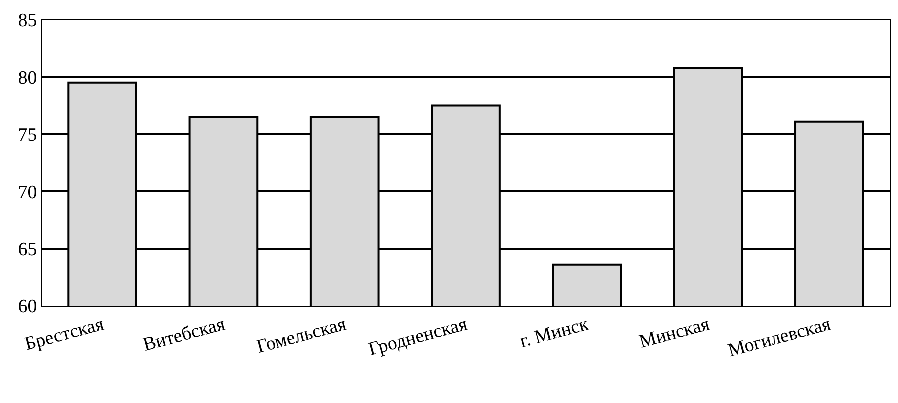 The height and width of the screenshot is (403, 898). I want to click on y-tick-label: 75, so click(28, 135).